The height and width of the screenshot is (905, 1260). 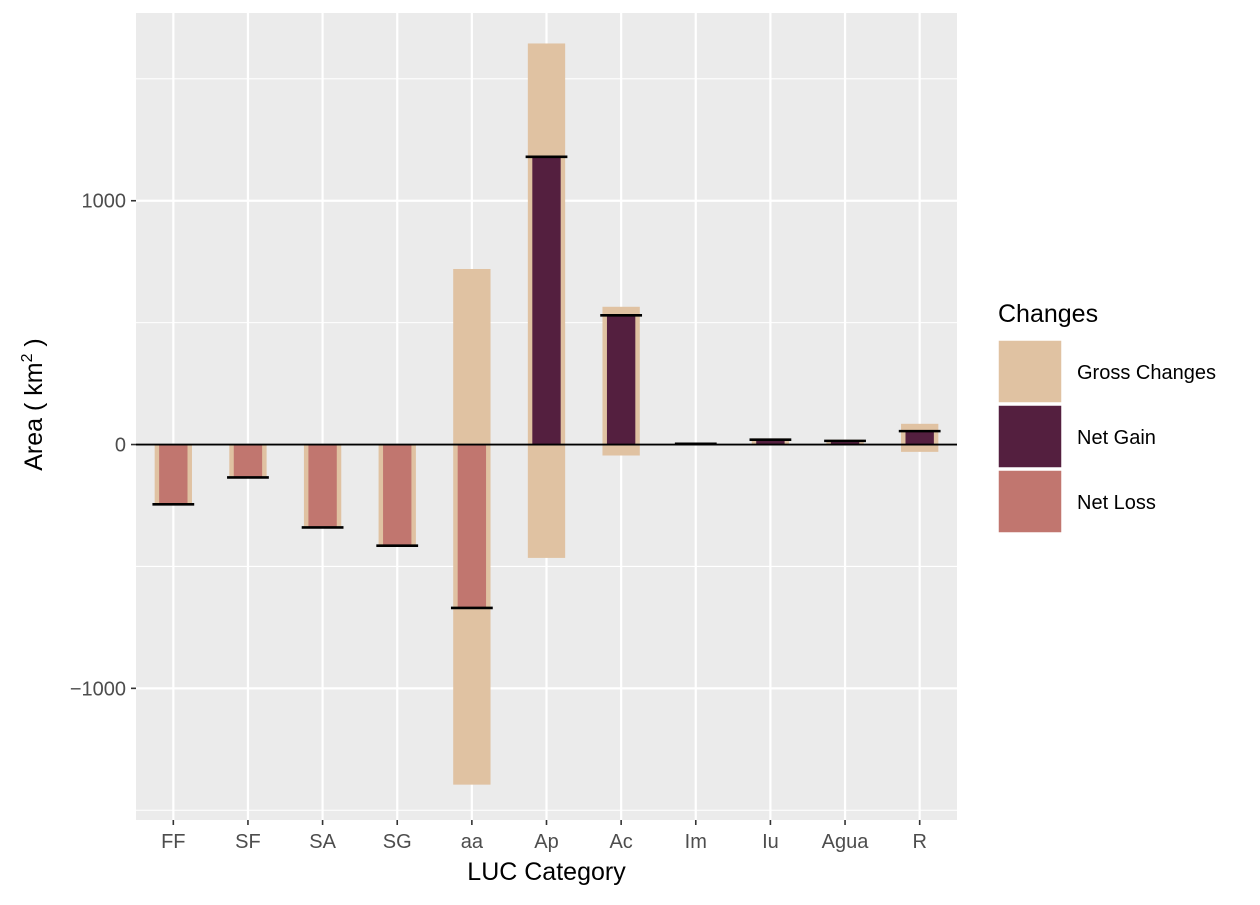 I want to click on bar-net-loss-SG, so click(x=397, y=495).